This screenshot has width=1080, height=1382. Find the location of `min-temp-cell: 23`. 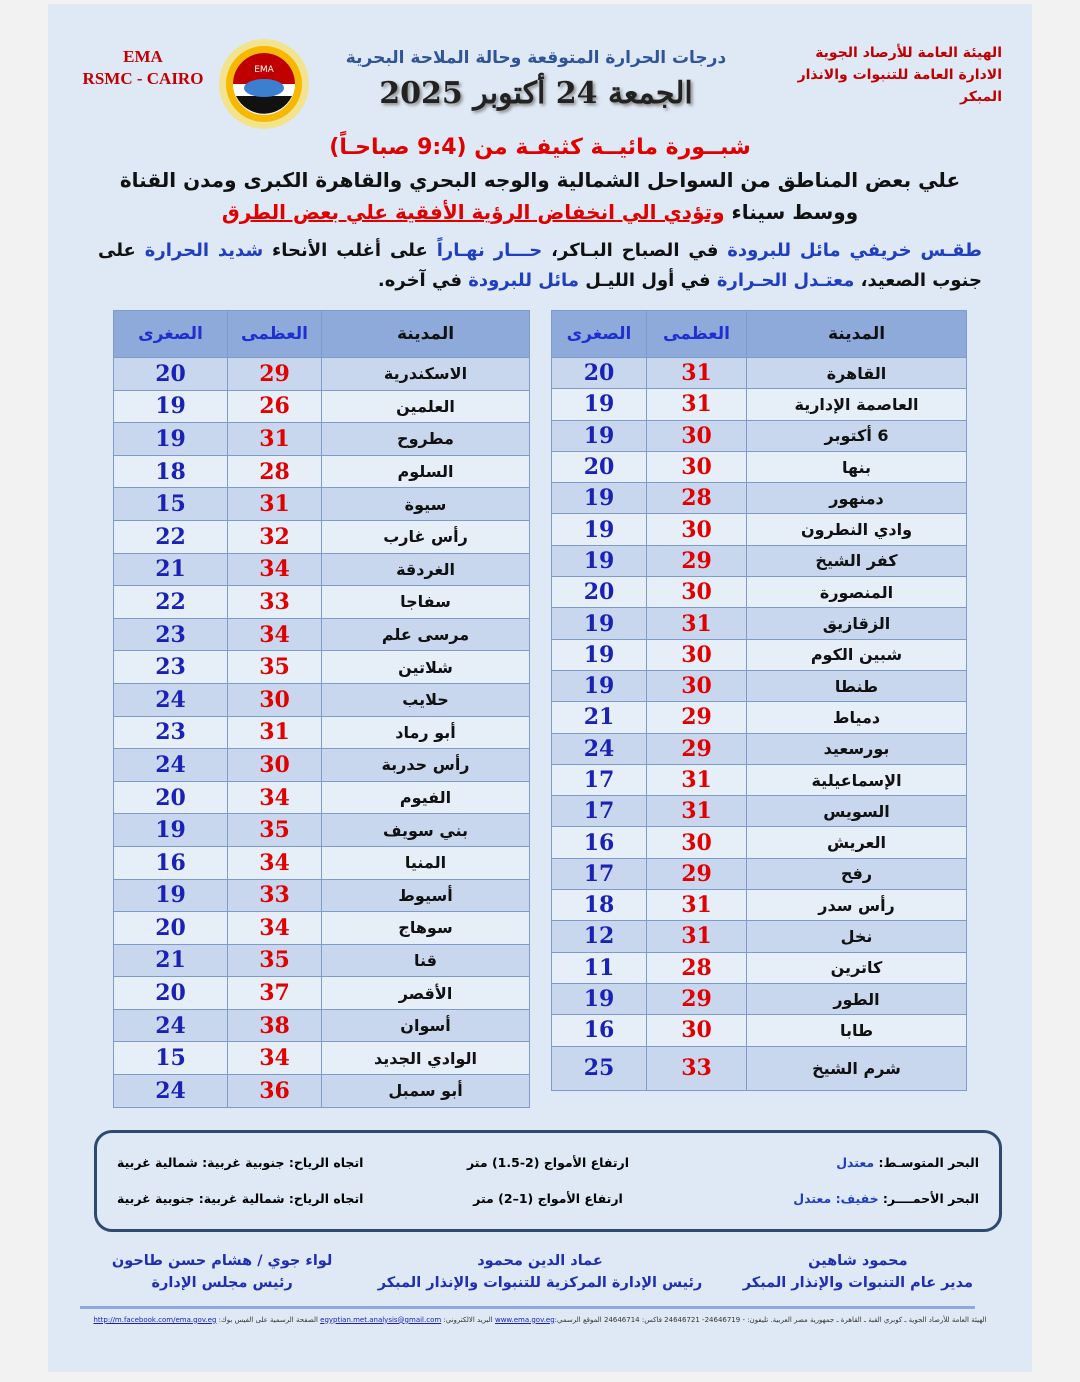

min-temp-cell: 23 is located at coordinates (170, 634).